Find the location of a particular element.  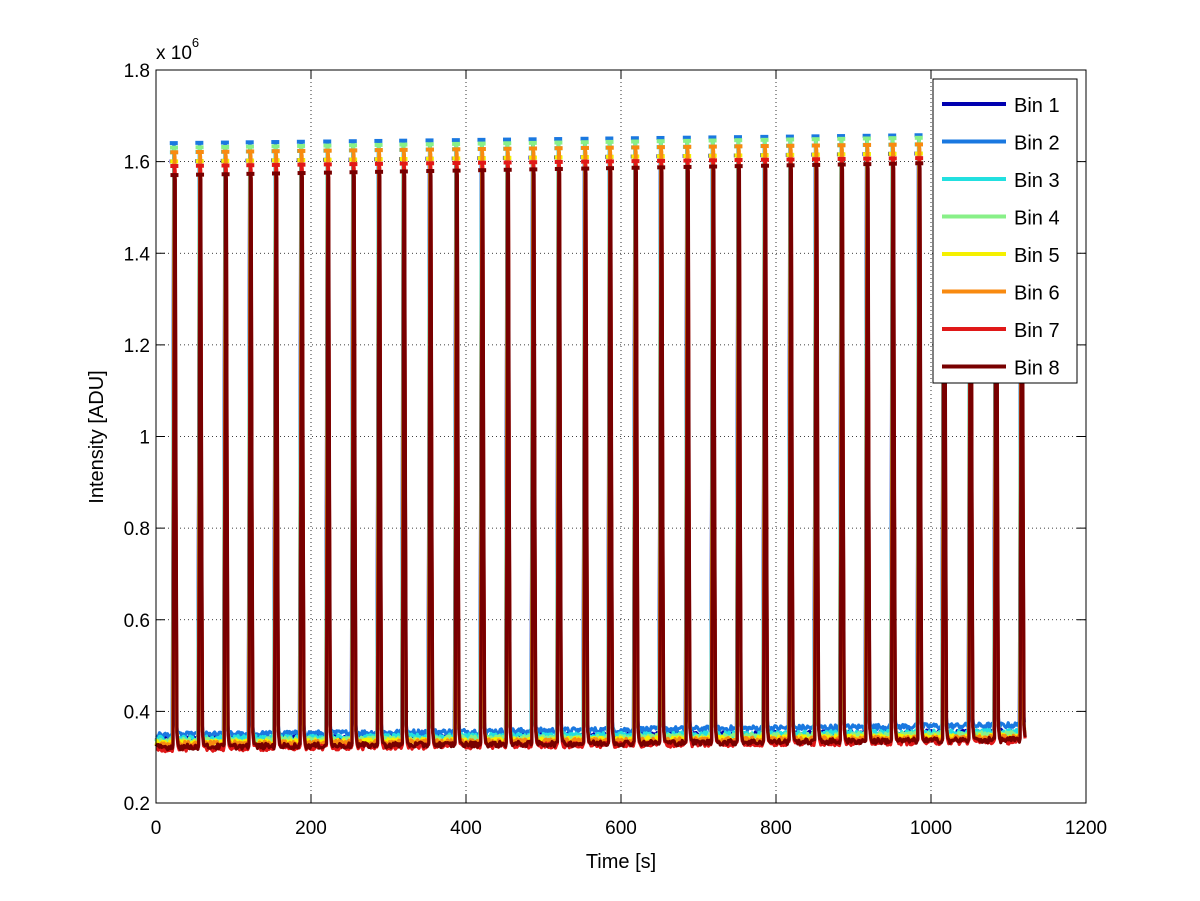

legend-label: Bin 8 is located at coordinates (1037, 369).